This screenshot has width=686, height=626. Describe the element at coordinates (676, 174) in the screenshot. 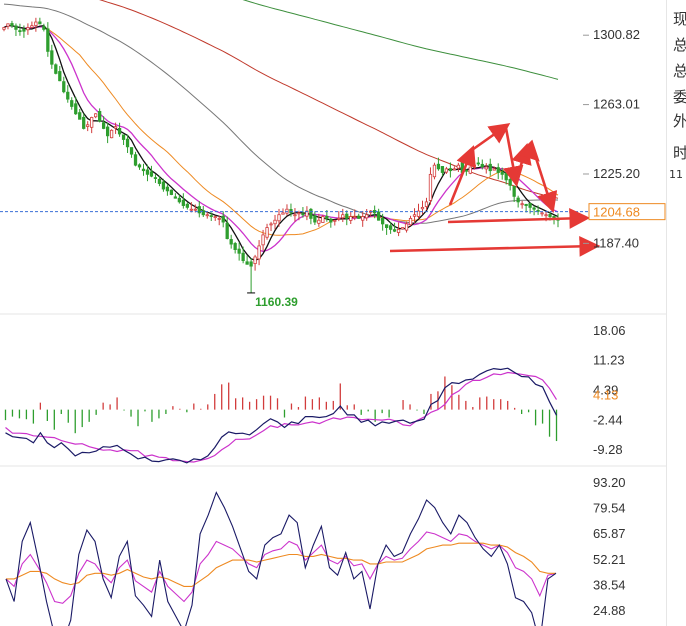

I see `side-panel-text: 11` at that location.